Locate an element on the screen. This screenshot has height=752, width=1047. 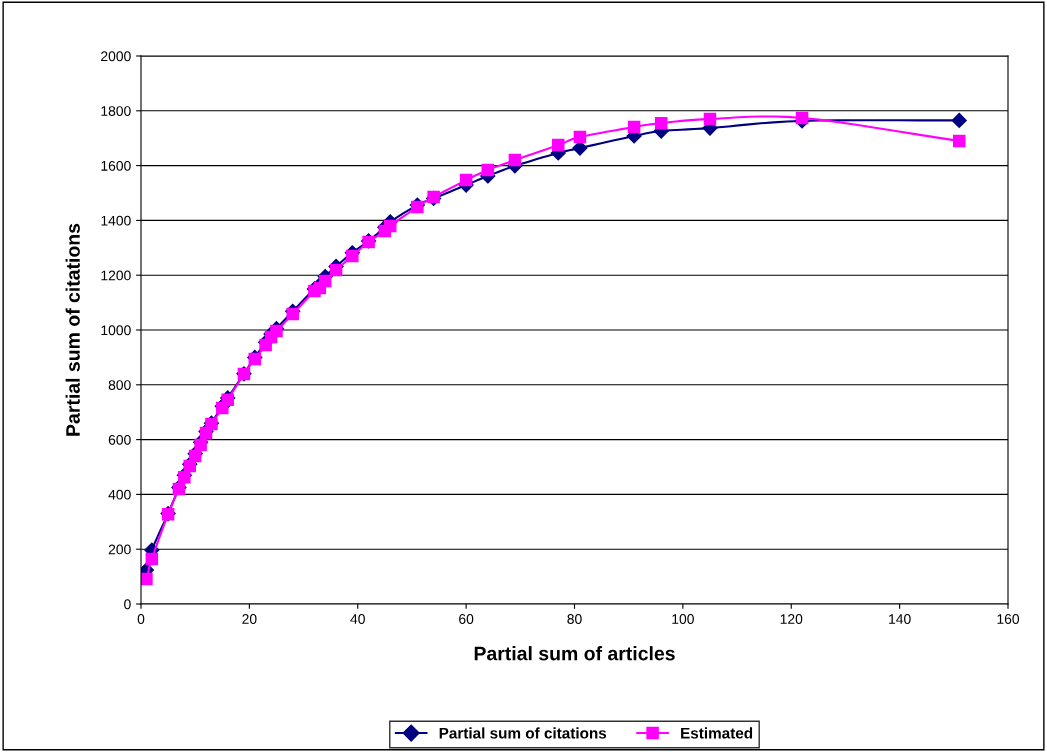
legend-label: Estimated is located at coordinates (717, 733).